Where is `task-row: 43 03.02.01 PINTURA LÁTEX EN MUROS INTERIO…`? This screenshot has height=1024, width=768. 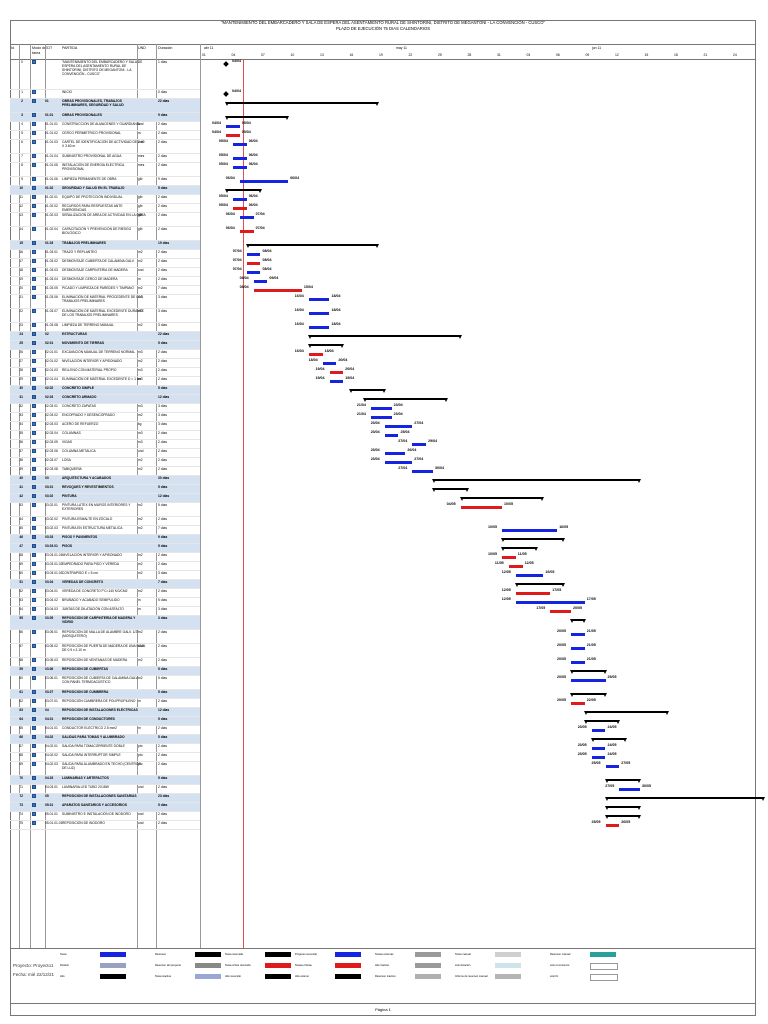
task-row: 43 03.02.01 PINTURA LÁTEX EN MUROS INTERIO… is located at coordinates (105, 510).